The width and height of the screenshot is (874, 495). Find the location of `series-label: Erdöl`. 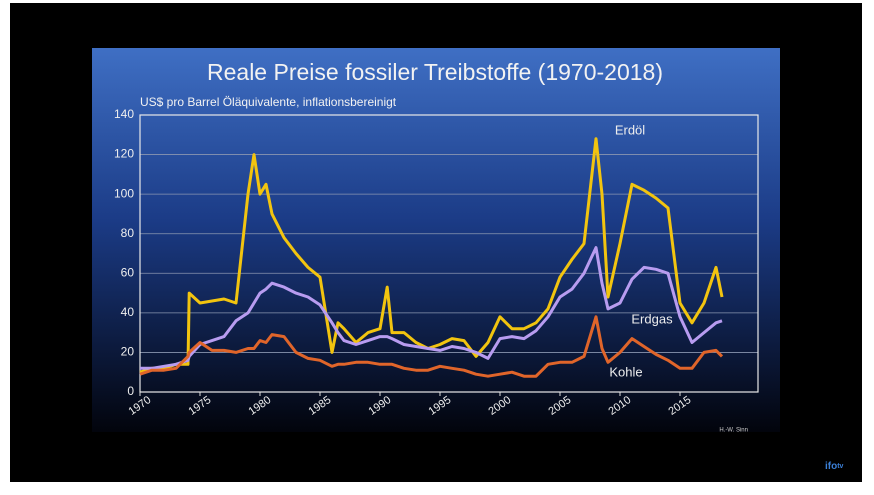

series-label: Erdöl is located at coordinates (630, 129).